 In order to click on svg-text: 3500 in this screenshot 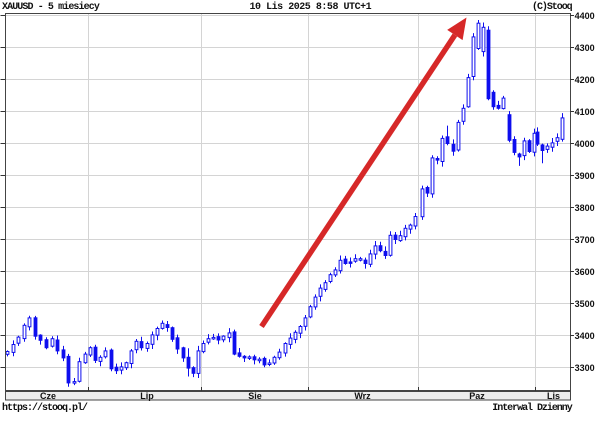, I will do `click(585, 304)`.